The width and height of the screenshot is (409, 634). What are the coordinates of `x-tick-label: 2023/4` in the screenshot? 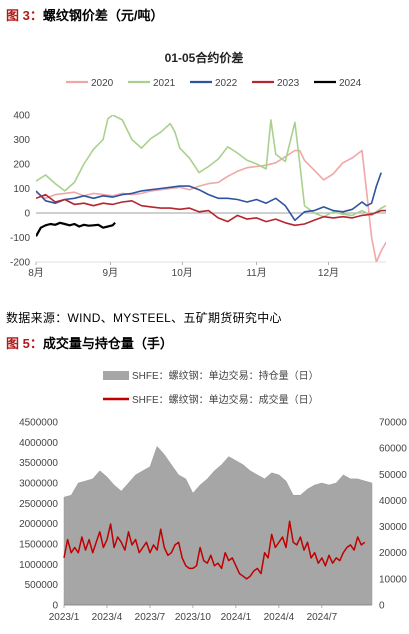 It's located at (107, 617).